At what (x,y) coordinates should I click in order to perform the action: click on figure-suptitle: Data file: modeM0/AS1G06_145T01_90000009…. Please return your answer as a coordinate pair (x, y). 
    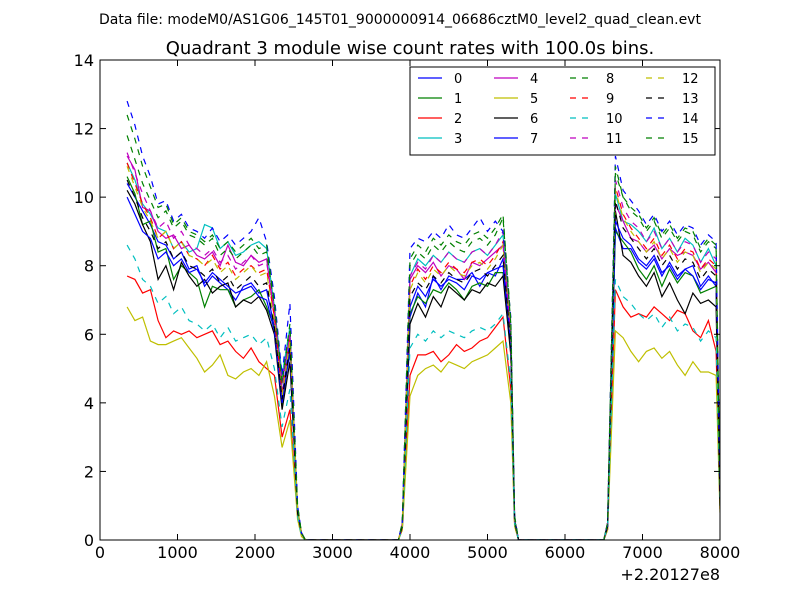
    Looking at the image, I should click on (400, 20).